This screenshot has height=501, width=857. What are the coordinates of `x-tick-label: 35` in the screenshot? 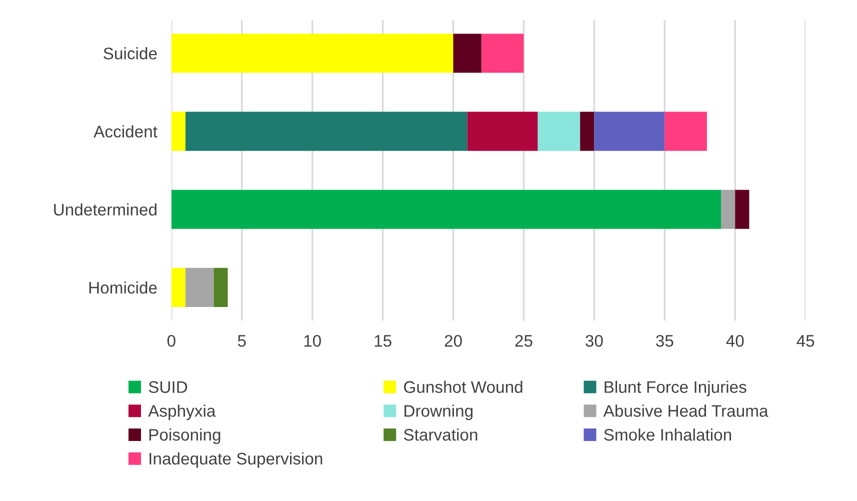 It's located at (665, 340).